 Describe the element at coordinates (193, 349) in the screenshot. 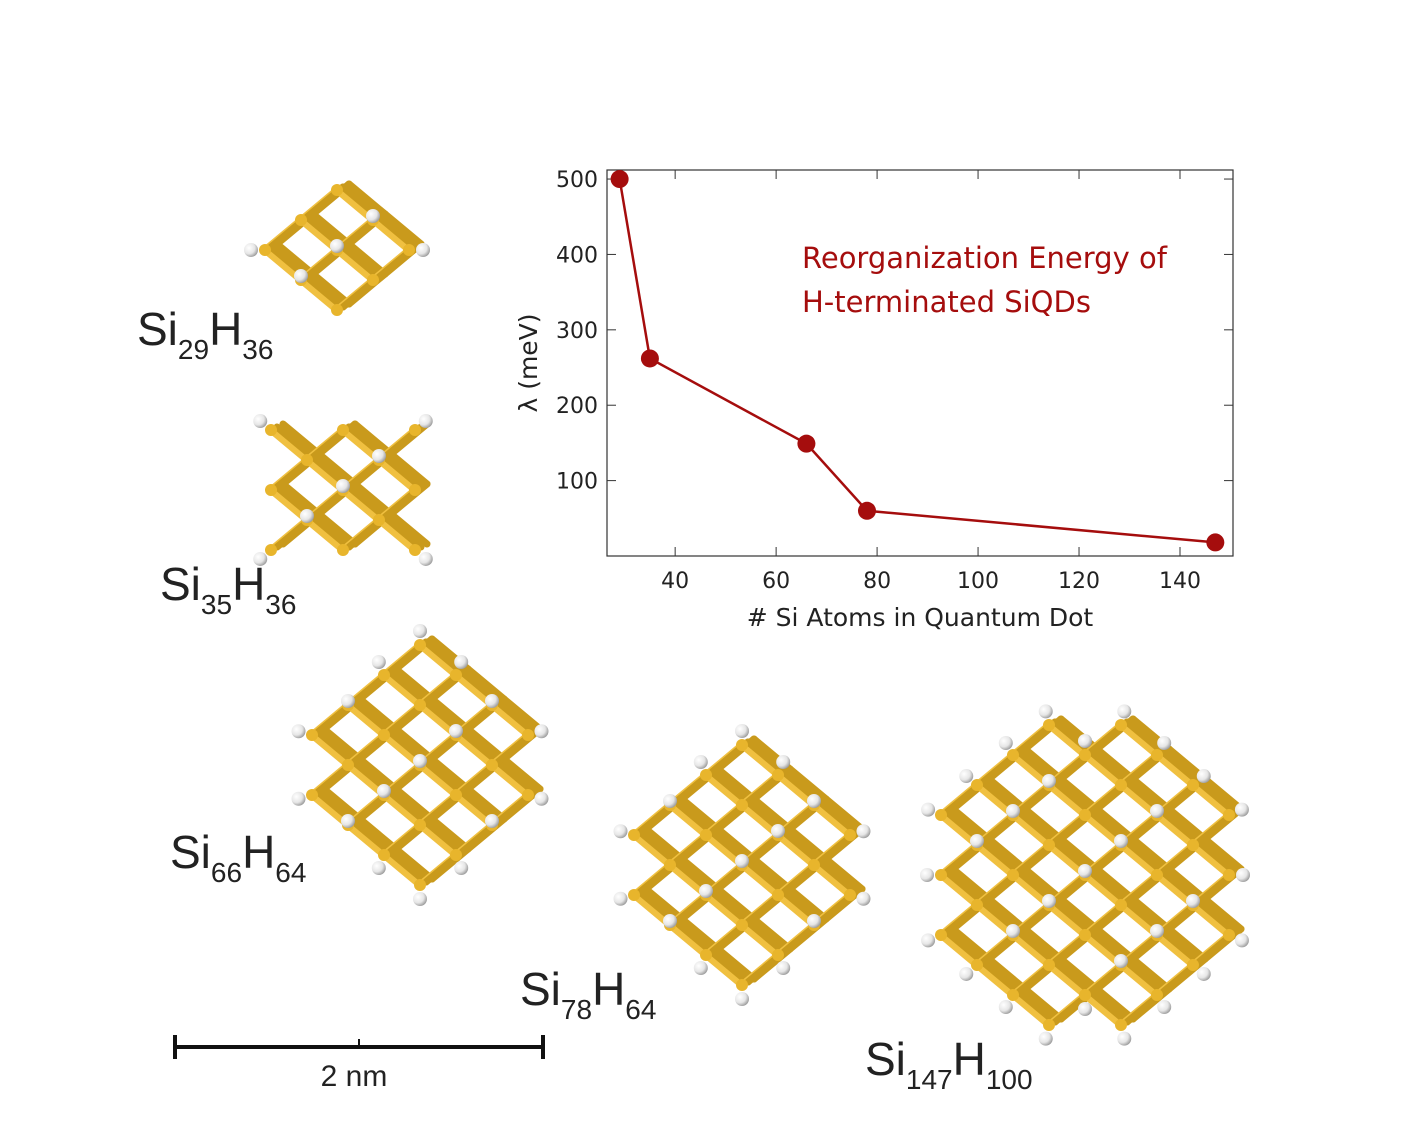

I see `molecule-subscript: 29` at that location.